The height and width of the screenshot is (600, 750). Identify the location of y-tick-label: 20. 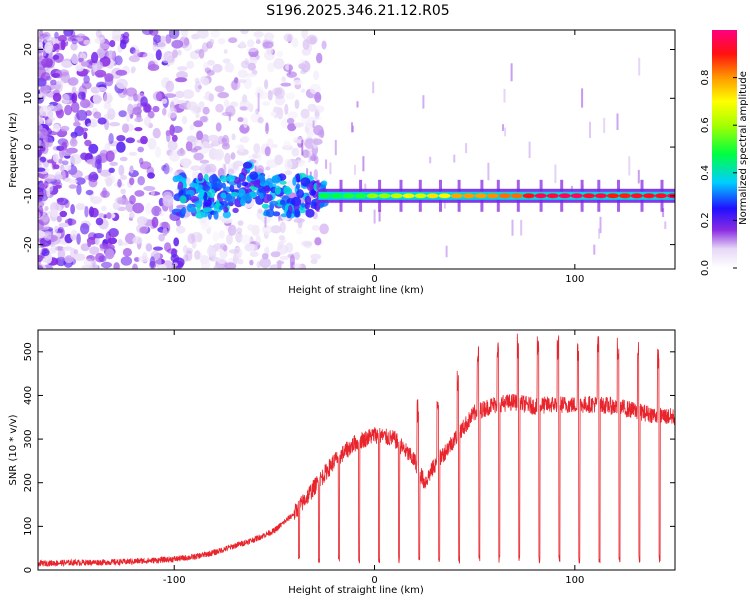
(28, 49).